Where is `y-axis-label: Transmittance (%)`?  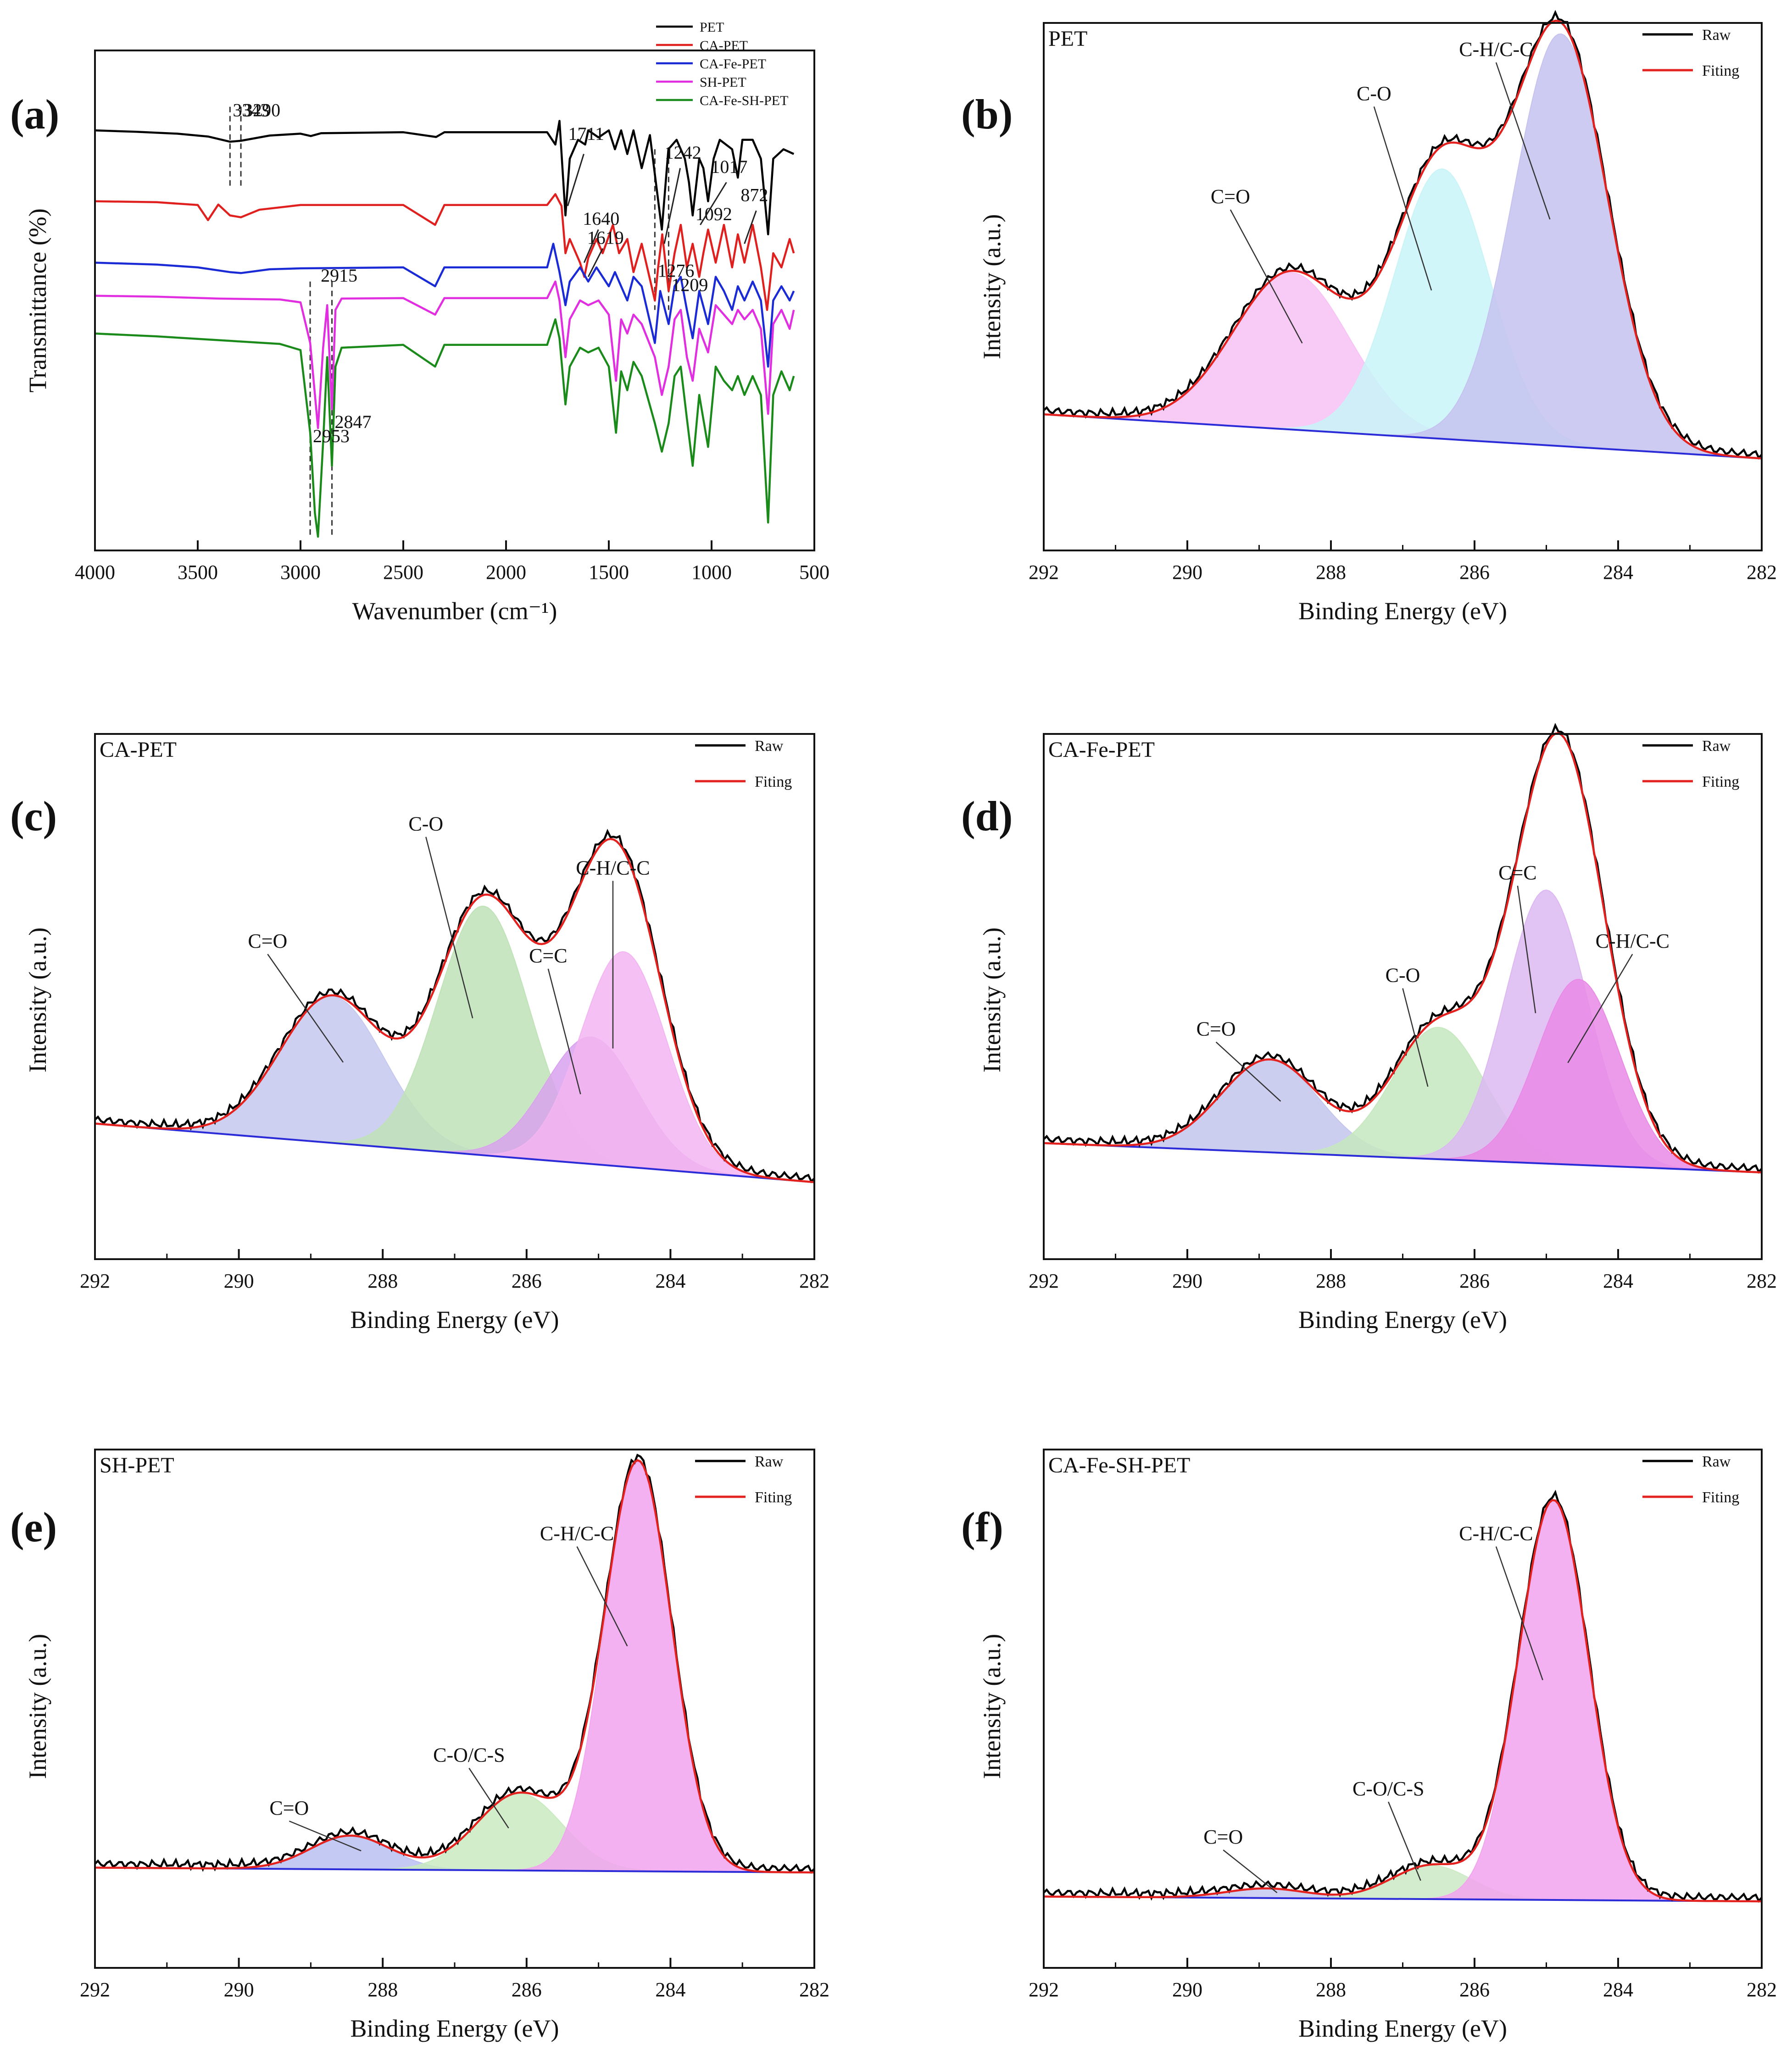
y-axis-label: Transmittance (%) is located at coordinates (37, 300).